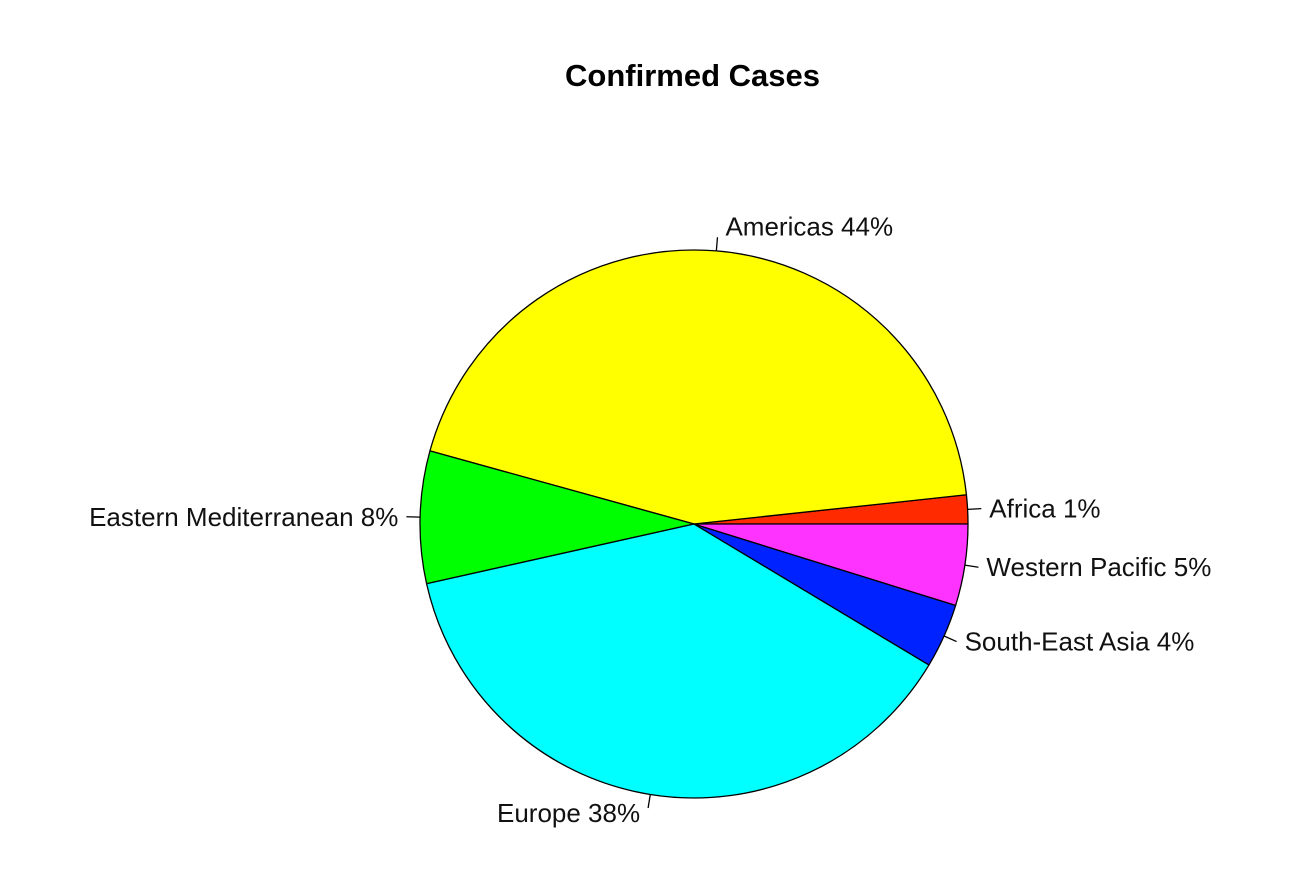 The width and height of the screenshot is (1300, 883). What do you see at coordinates (971, 566) in the screenshot?
I see `leader-line-western-pacific` at bounding box center [971, 566].